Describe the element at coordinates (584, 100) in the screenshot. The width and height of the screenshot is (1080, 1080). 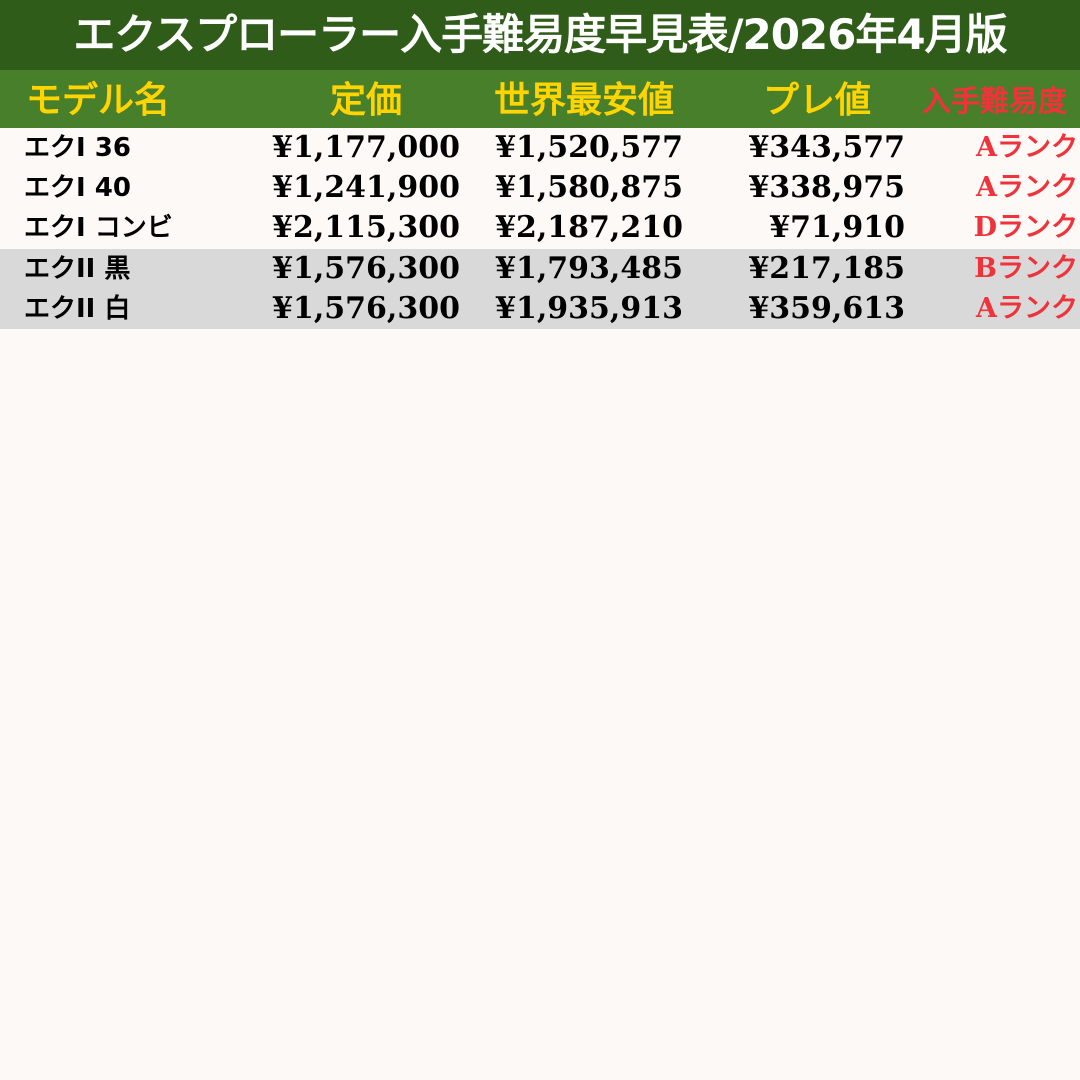
I see `header-lowest-price: 世界最安値` at that location.